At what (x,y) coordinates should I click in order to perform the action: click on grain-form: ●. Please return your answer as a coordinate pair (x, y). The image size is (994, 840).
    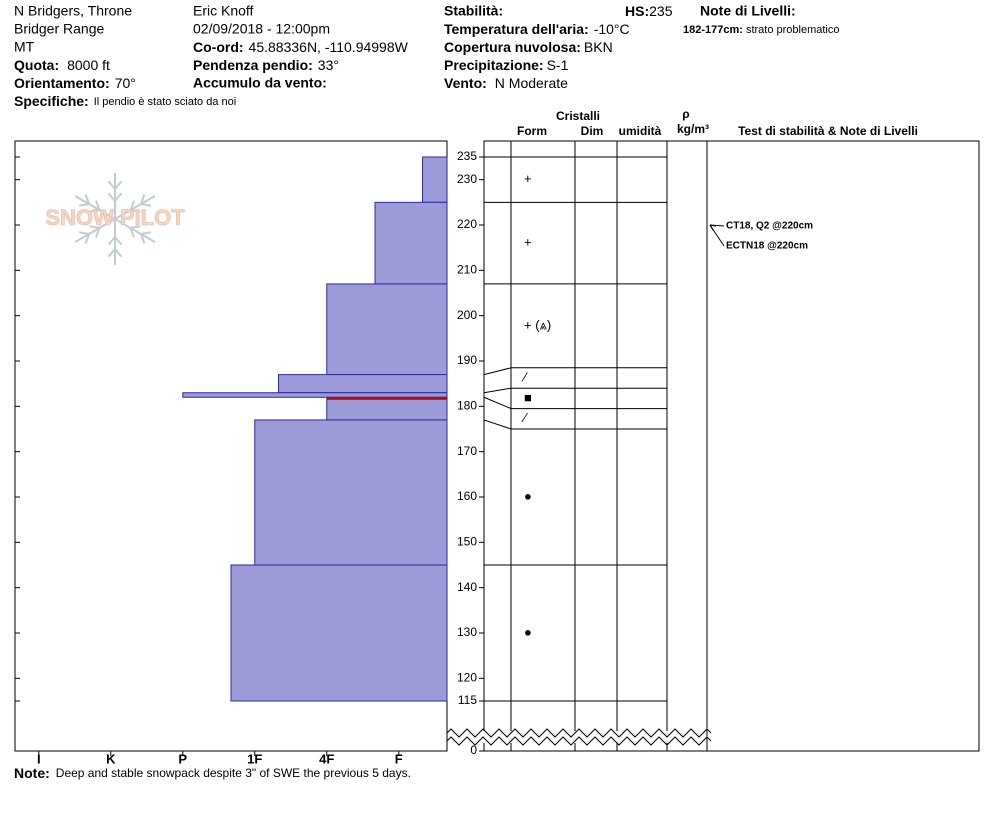
    Looking at the image, I should click on (528, 631).